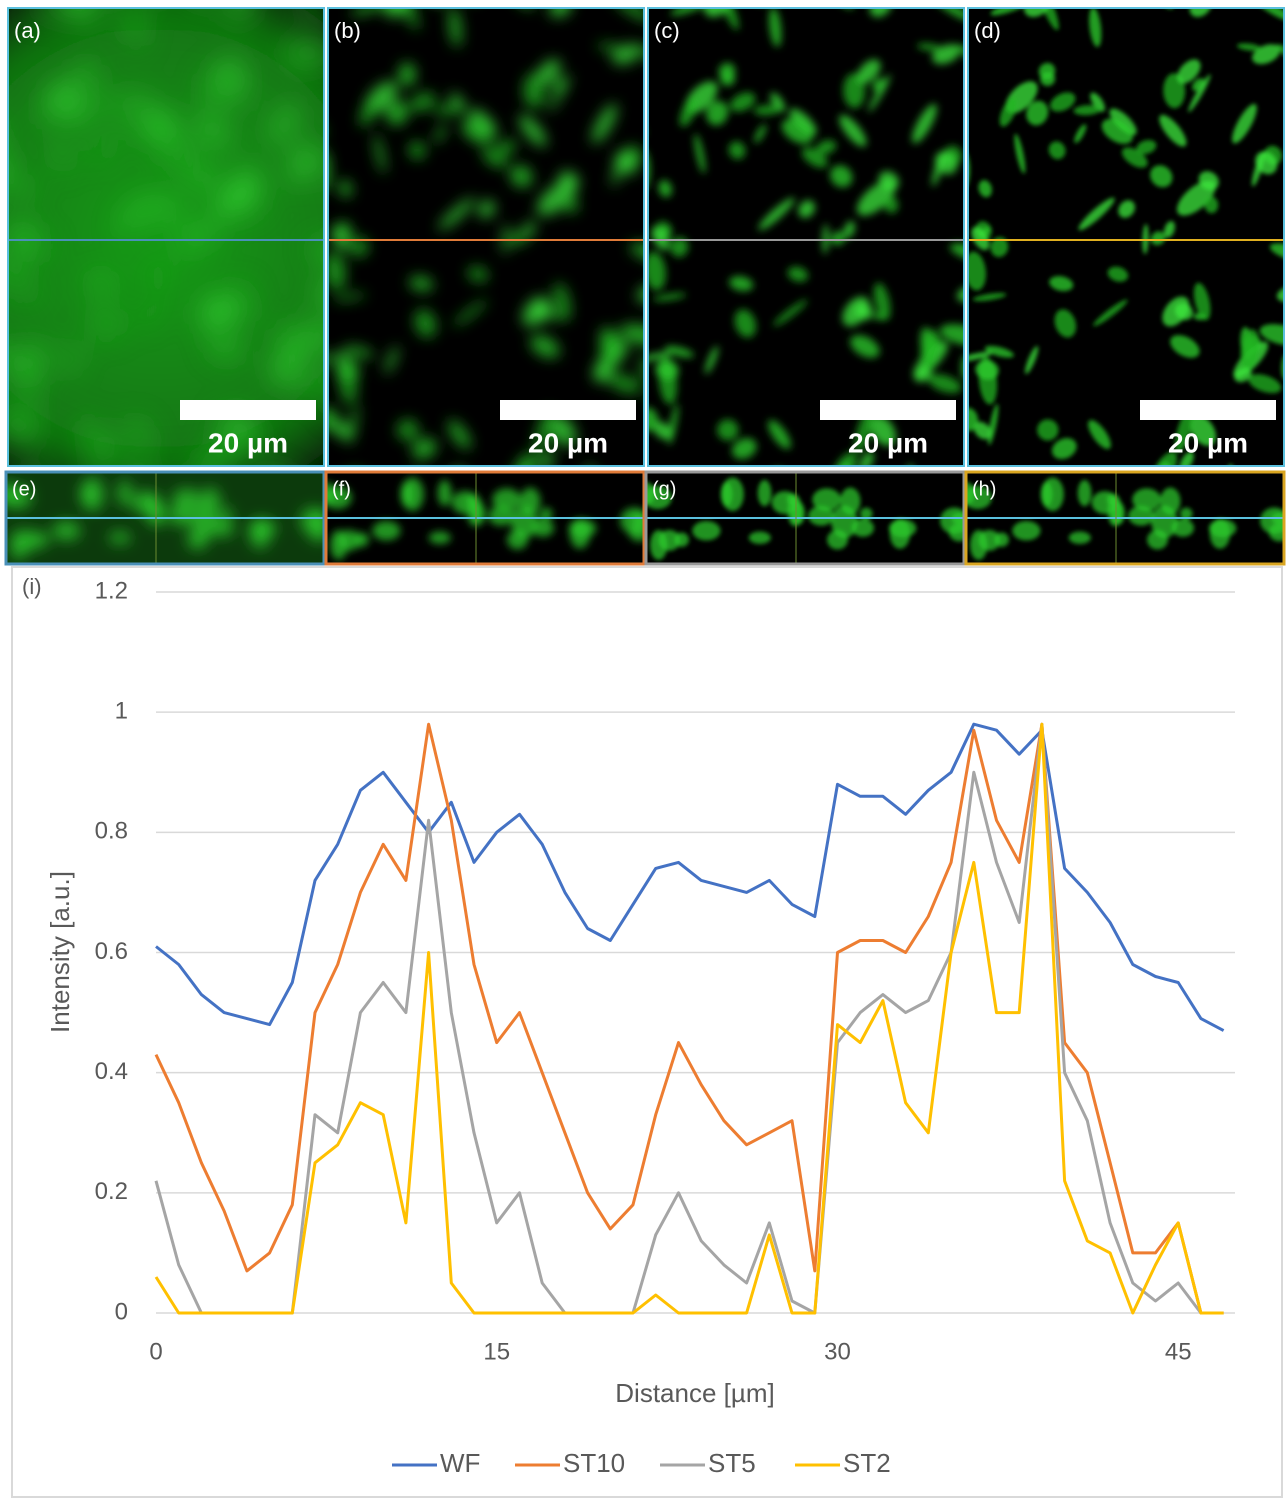  I want to click on section-border, so click(165, 518).